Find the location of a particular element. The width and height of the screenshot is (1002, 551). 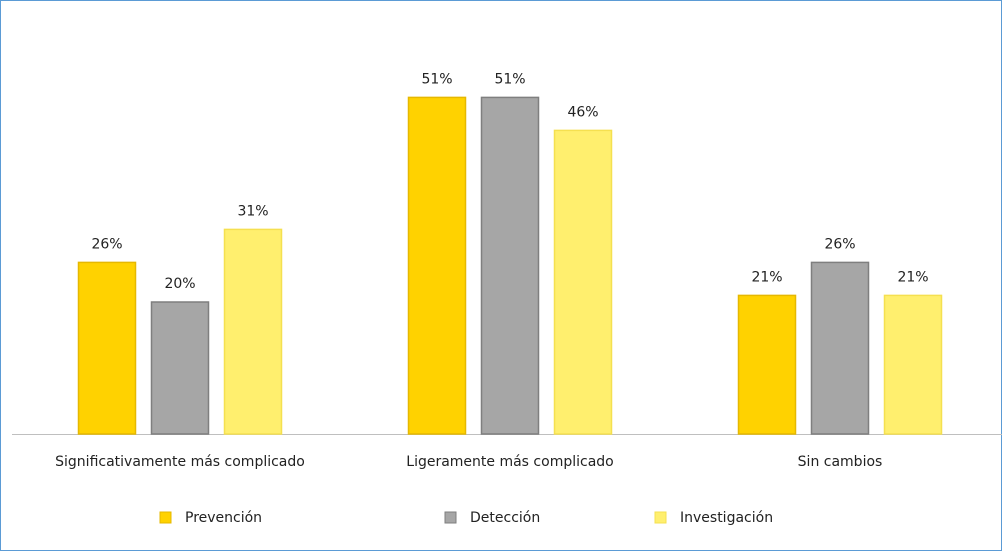

x-tick-label: Ligeramente más complicado is located at coordinates (509, 462).